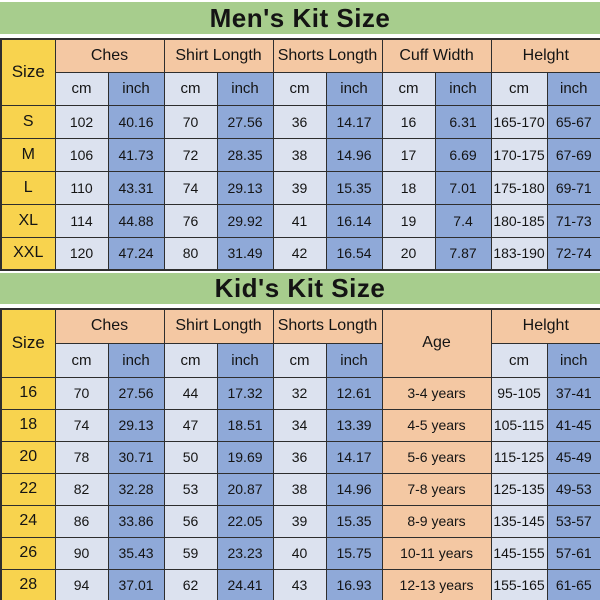 The height and width of the screenshot is (600, 600). Describe the element at coordinates (245, 457) in the screenshot. I see `value-cell: 19.69` at that location.